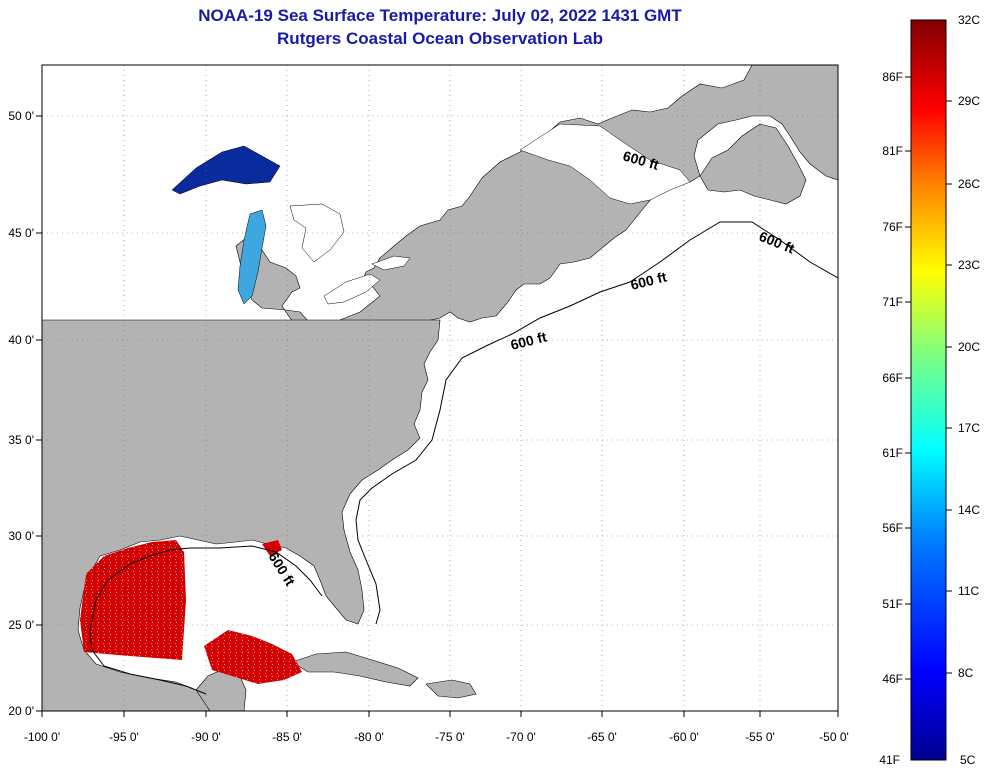 The height and width of the screenshot is (770, 984). Describe the element at coordinates (272, 548) in the screenshot. I see `gulf-sst-patch-small` at that location.